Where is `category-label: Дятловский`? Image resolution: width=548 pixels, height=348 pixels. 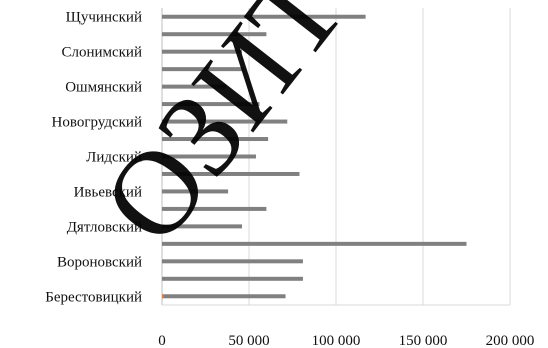 category-label: Дятловский is located at coordinates (104, 227).